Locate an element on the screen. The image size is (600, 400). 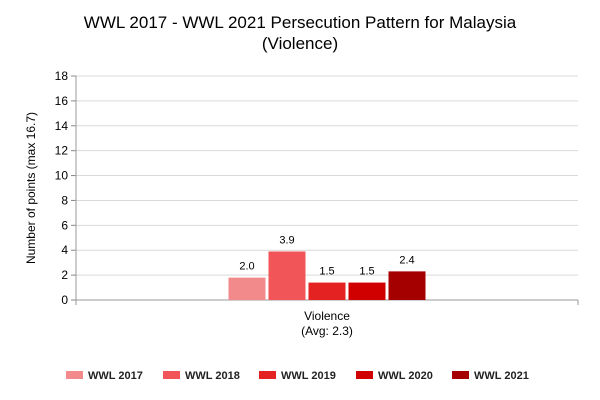
legend-label: WWL 2021 is located at coordinates (501, 376).